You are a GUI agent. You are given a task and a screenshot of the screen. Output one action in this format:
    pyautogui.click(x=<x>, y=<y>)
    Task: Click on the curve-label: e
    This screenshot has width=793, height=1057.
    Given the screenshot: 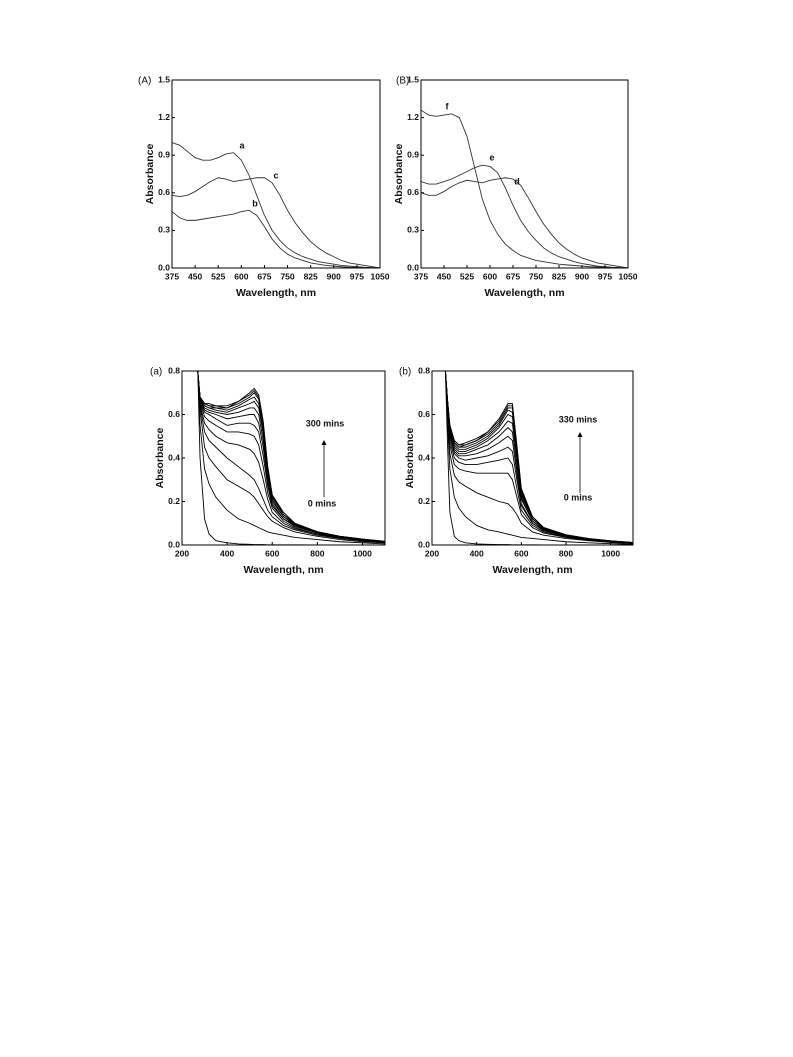 What is the action you would take?
    pyautogui.click(x=491, y=157)
    